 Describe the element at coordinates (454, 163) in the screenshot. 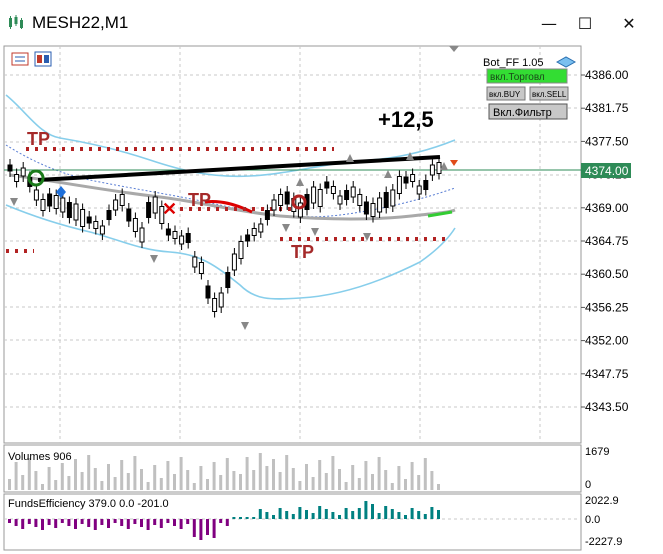

I see `sell-arrow-marker` at that location.